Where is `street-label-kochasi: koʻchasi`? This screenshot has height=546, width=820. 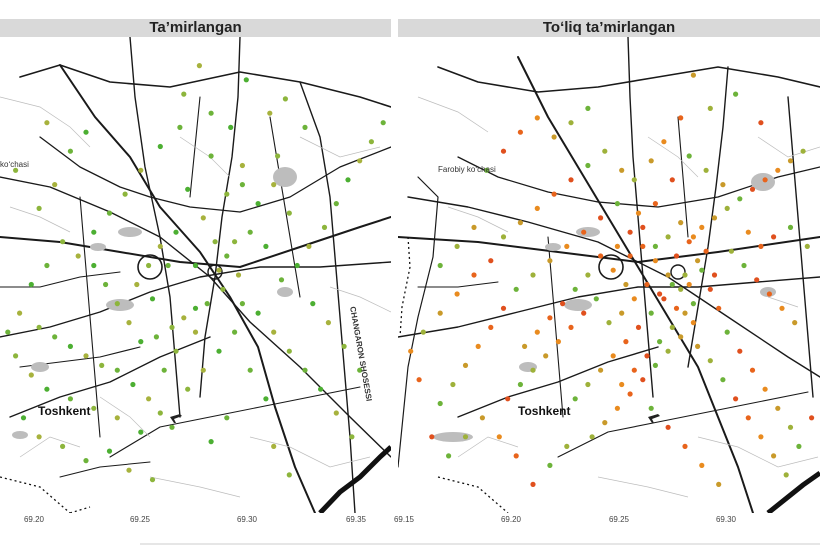
street-label-kochasi: koʻchasi is located at coordinates (14, 164).